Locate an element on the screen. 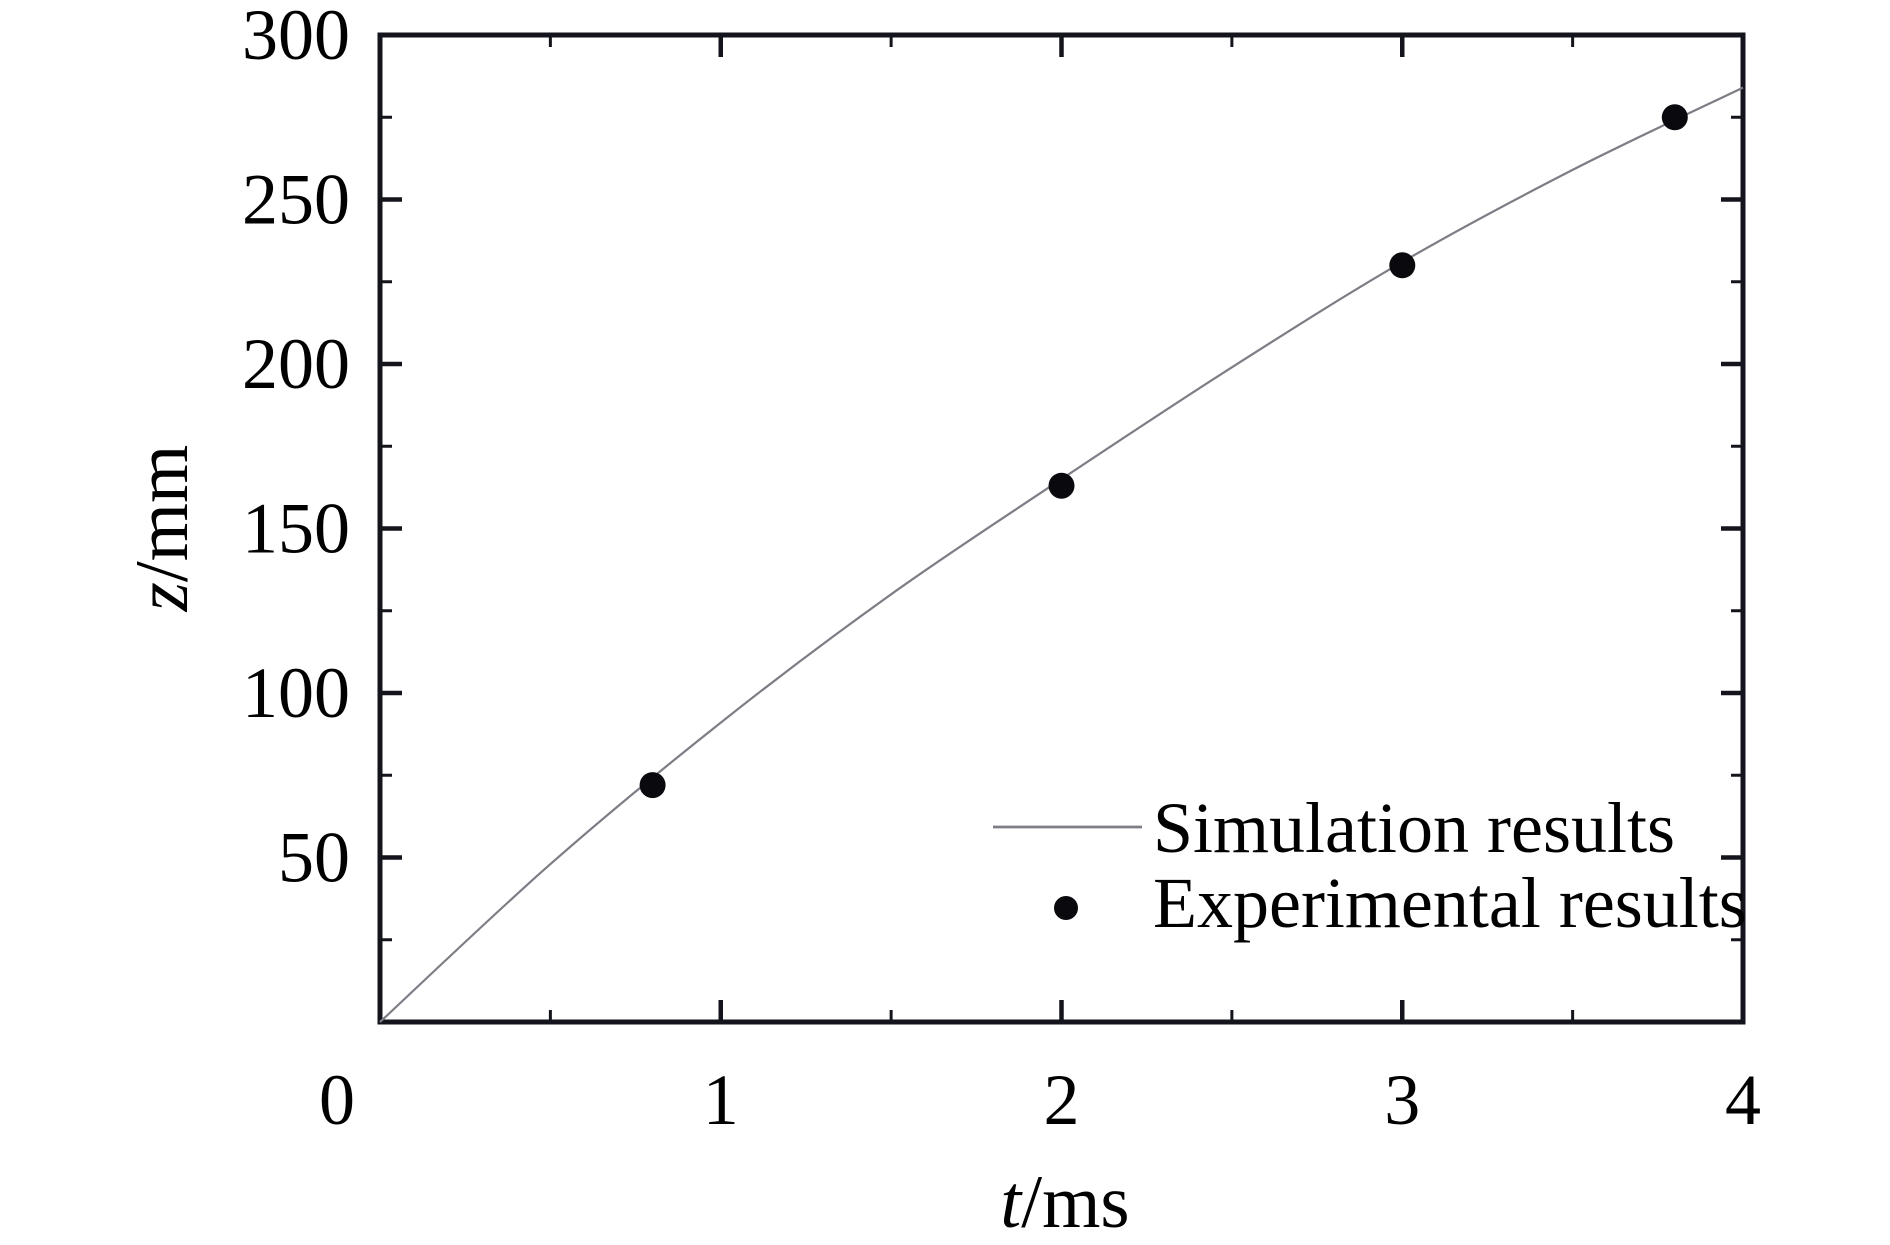  x-tick-label: 4 is located at coordinates (1743, 1100).